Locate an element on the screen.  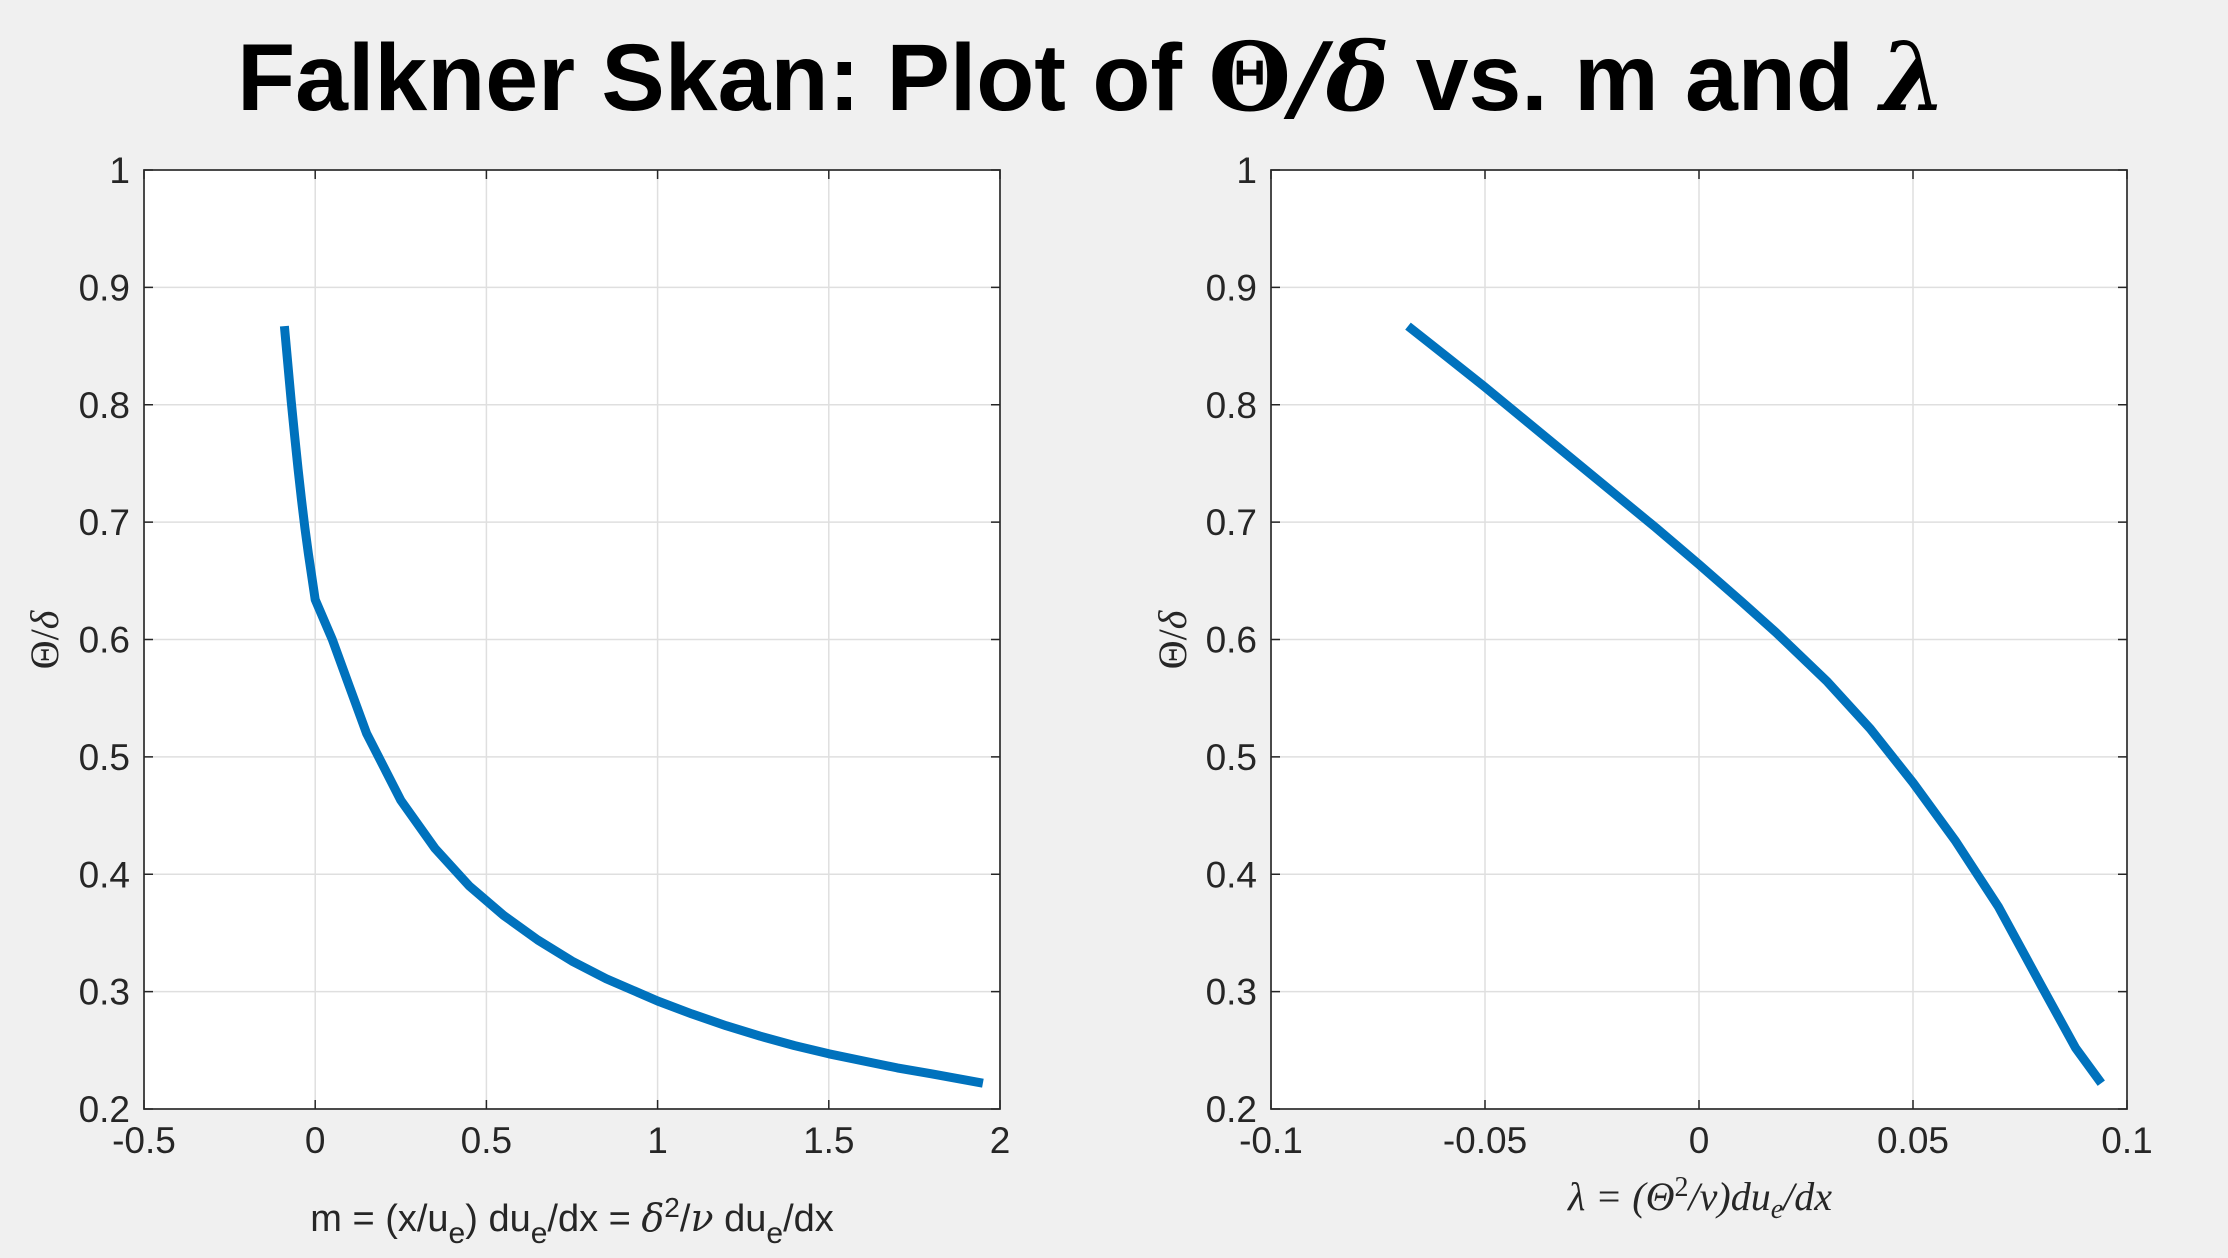
left-xtick-label: 2 is located at coordinates (1000, 1140).